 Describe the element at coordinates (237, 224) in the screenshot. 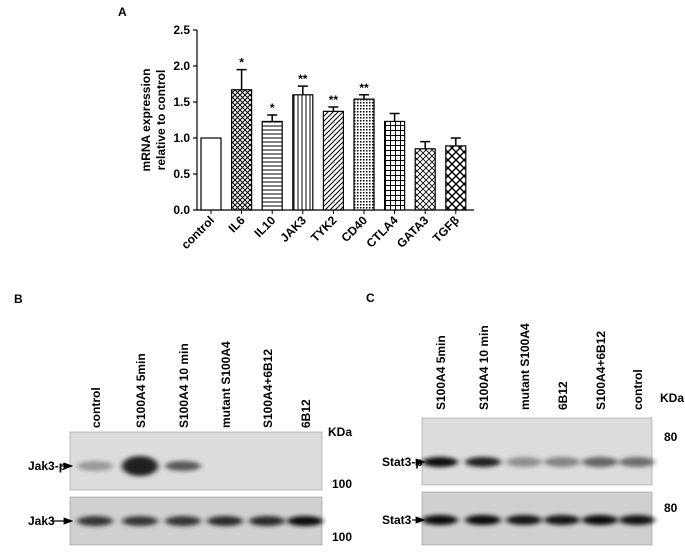

I see `x-tick-label: IL6` at that location.